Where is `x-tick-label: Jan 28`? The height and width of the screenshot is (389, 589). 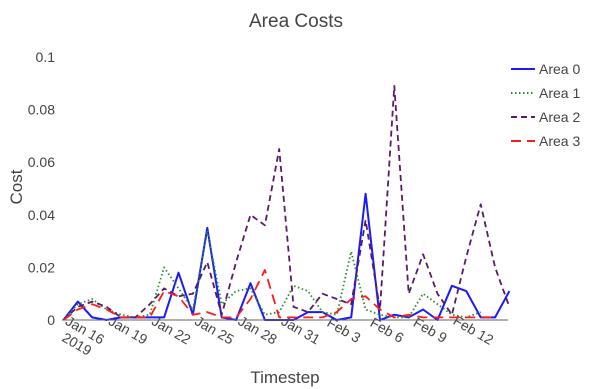 x-tick-label: Jan 28 is located at coordinates (257, 330).